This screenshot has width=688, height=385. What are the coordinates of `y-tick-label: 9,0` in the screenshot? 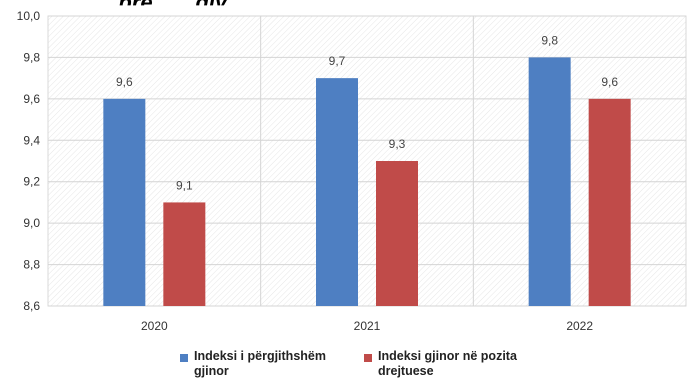 It's located at (31, 223).